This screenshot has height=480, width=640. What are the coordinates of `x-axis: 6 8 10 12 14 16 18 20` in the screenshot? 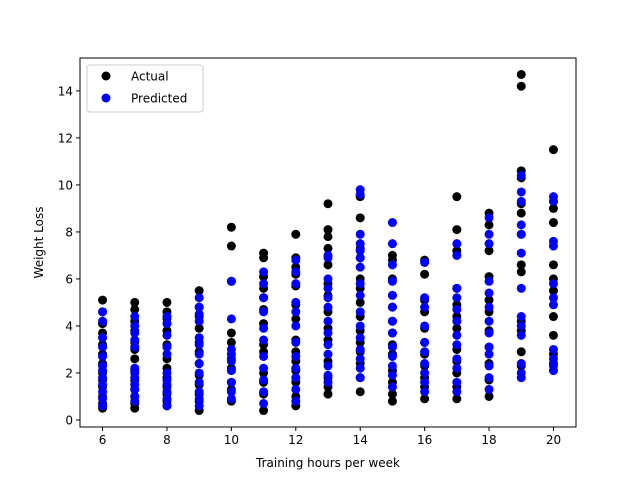 It's located at (330, 437).